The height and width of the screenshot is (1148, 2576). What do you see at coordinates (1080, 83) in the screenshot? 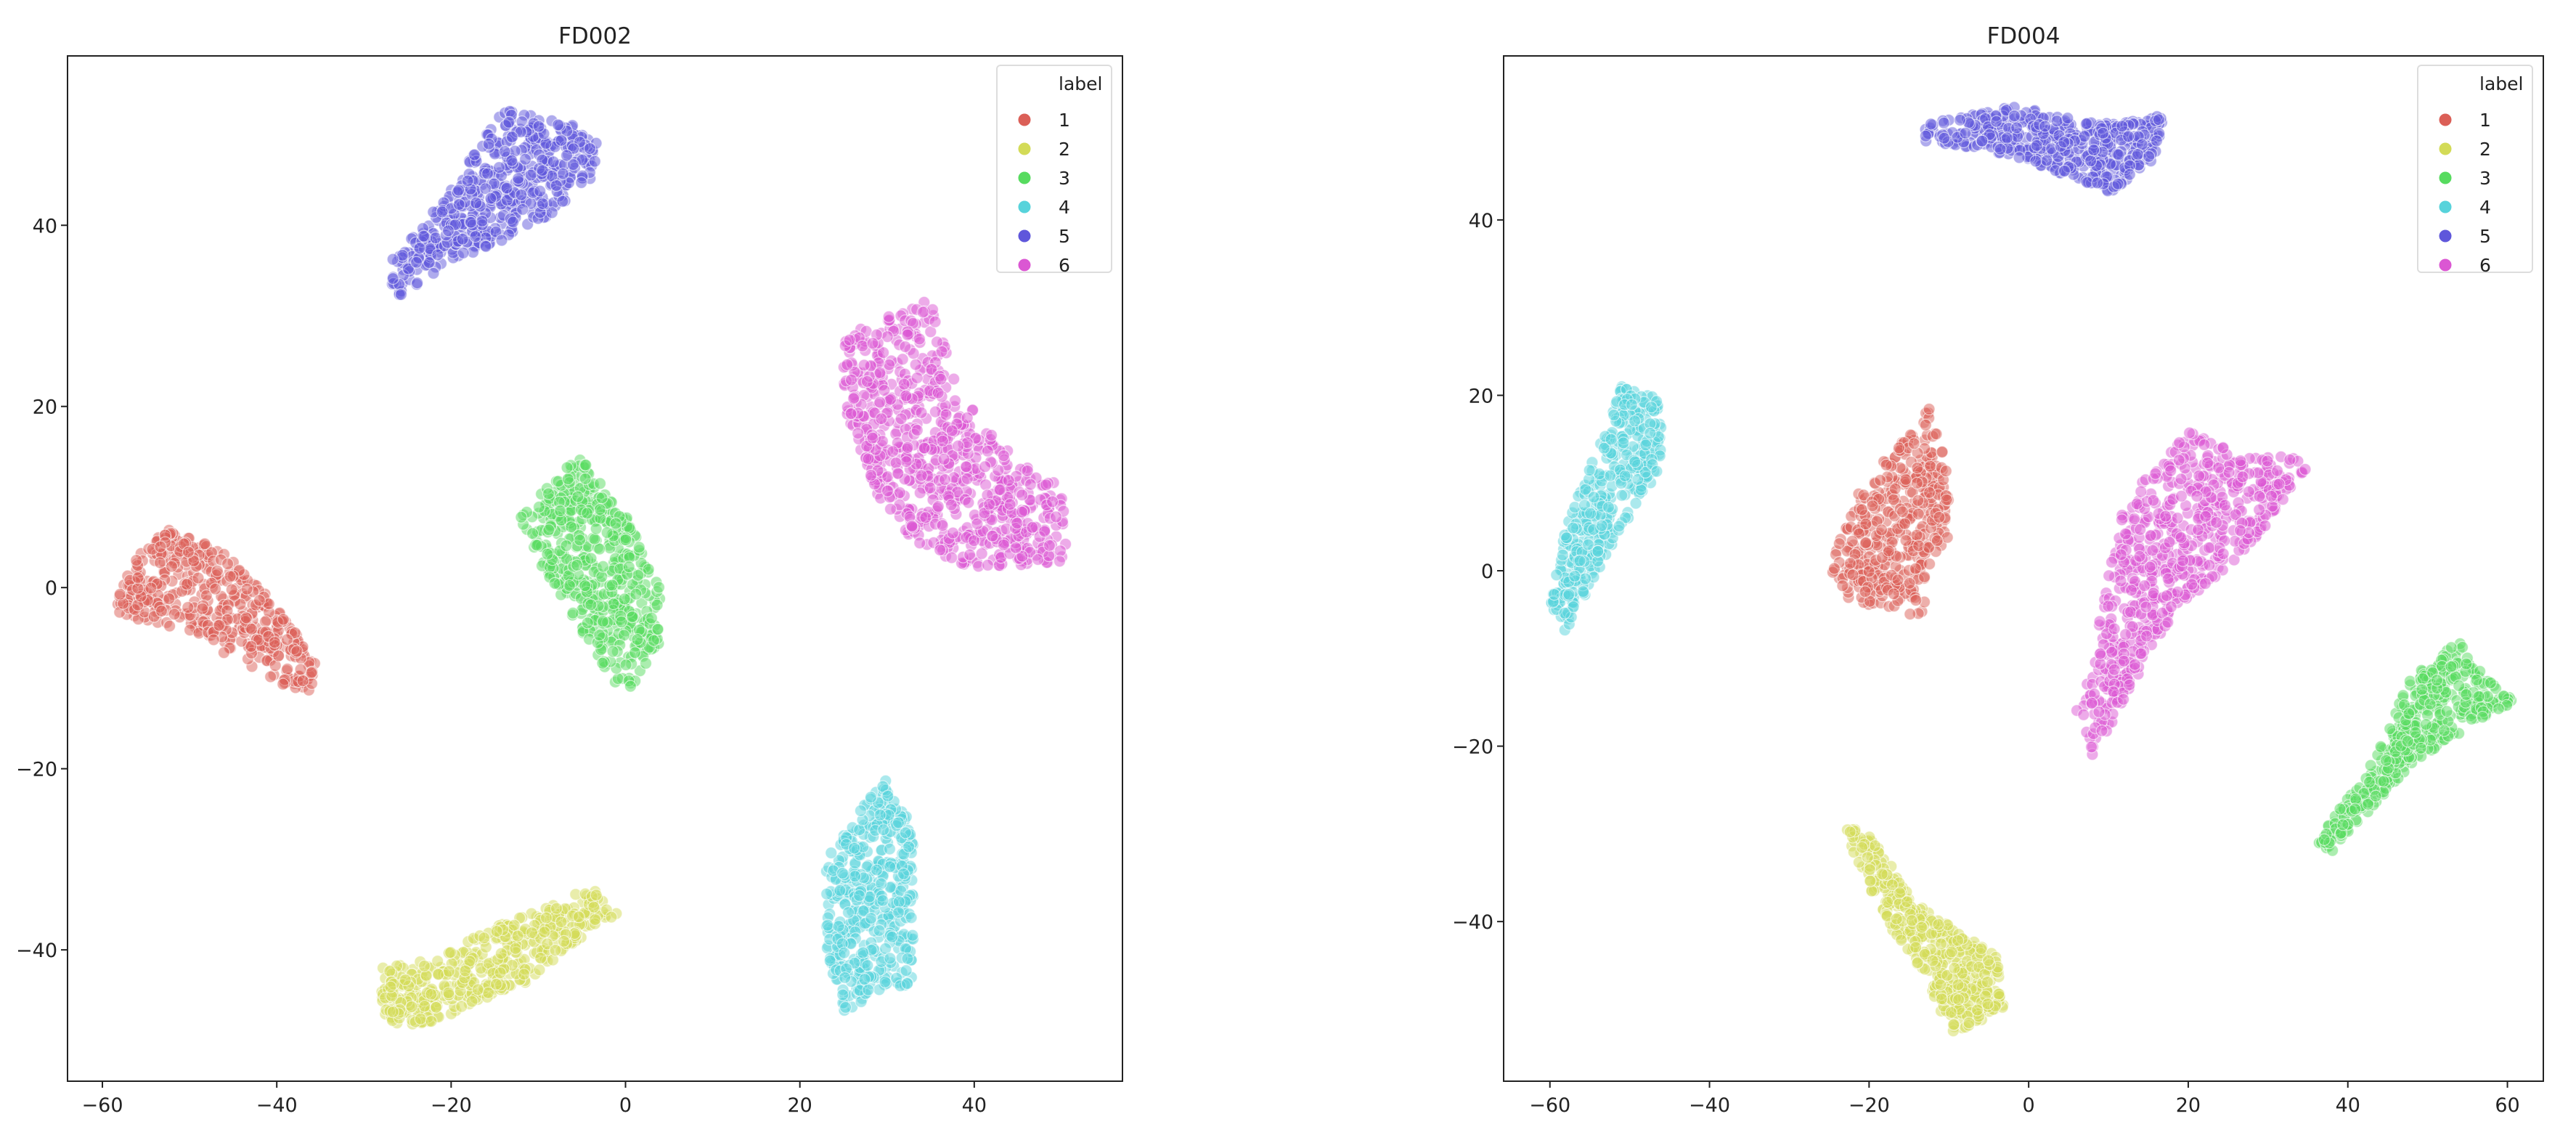
I see `legend-title: label` at bounding box center [1080, 83].